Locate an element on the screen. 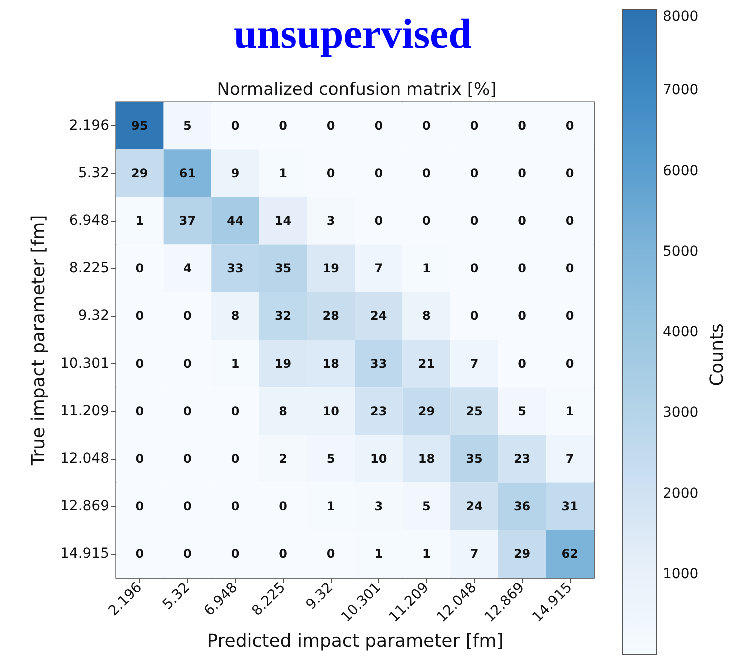  annotation: 21 is located at coordinates (427, 363).